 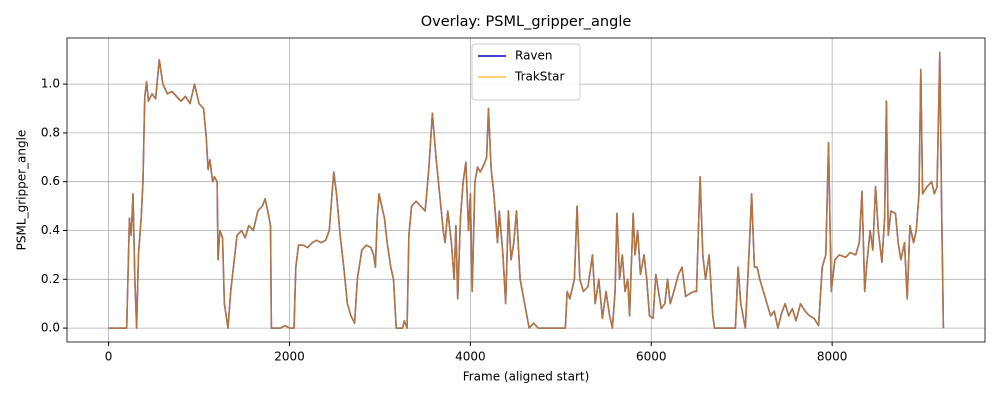 I want to click on legend-box, so click(x=526, y=72).